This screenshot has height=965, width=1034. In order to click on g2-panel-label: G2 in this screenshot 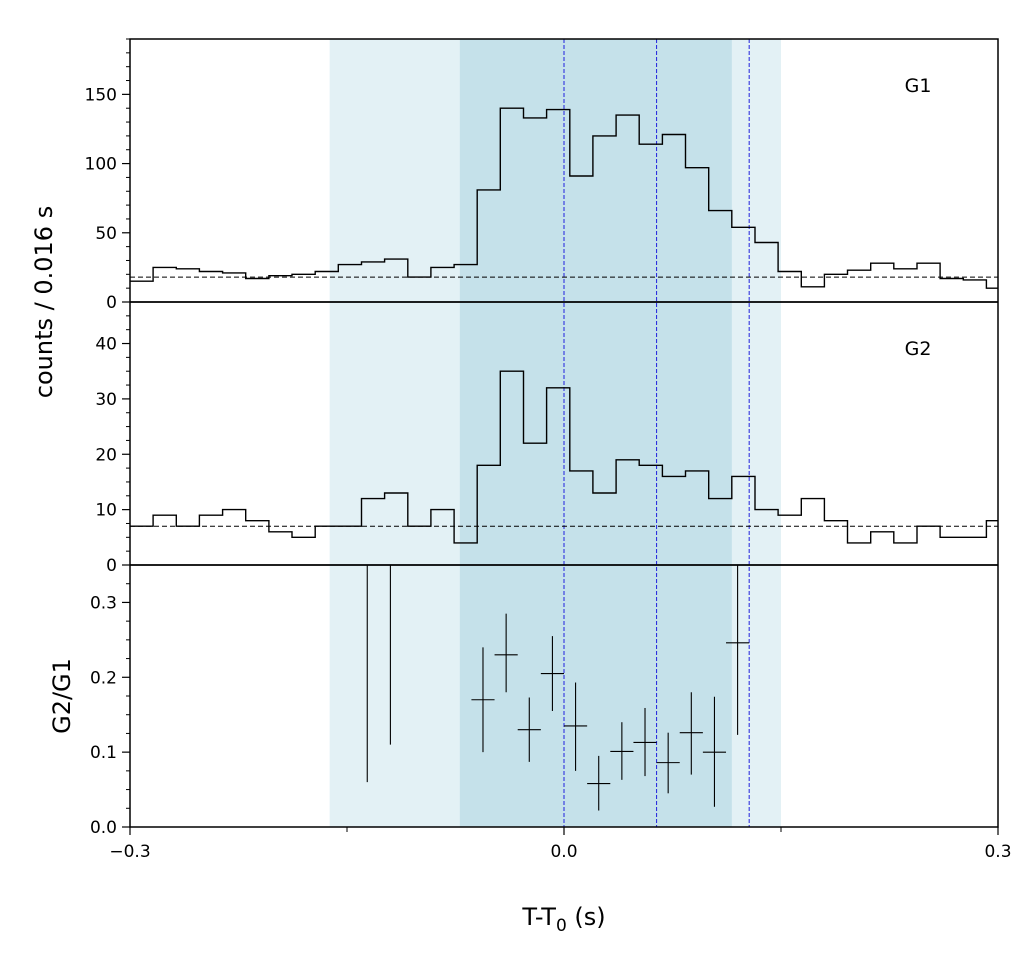, I will do `click(918, 349)`.